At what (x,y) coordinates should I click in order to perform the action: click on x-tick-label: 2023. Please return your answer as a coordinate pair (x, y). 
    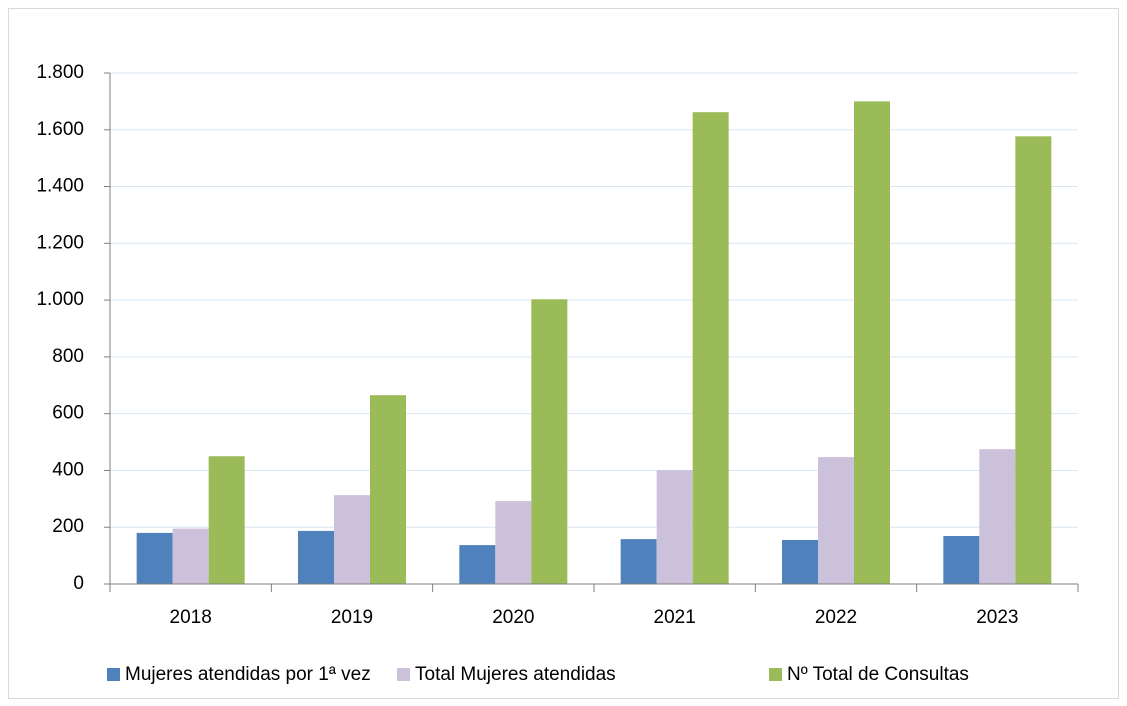
    Looking at the image, I should click on (997, 617).